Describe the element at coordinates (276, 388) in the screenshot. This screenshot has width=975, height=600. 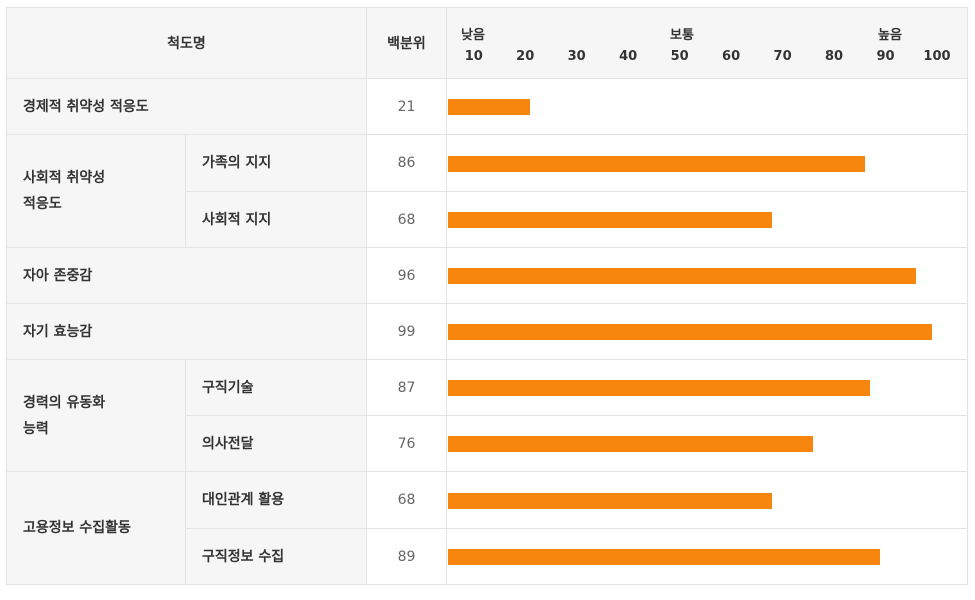
I see `sub-label: 구직기술` at that location.